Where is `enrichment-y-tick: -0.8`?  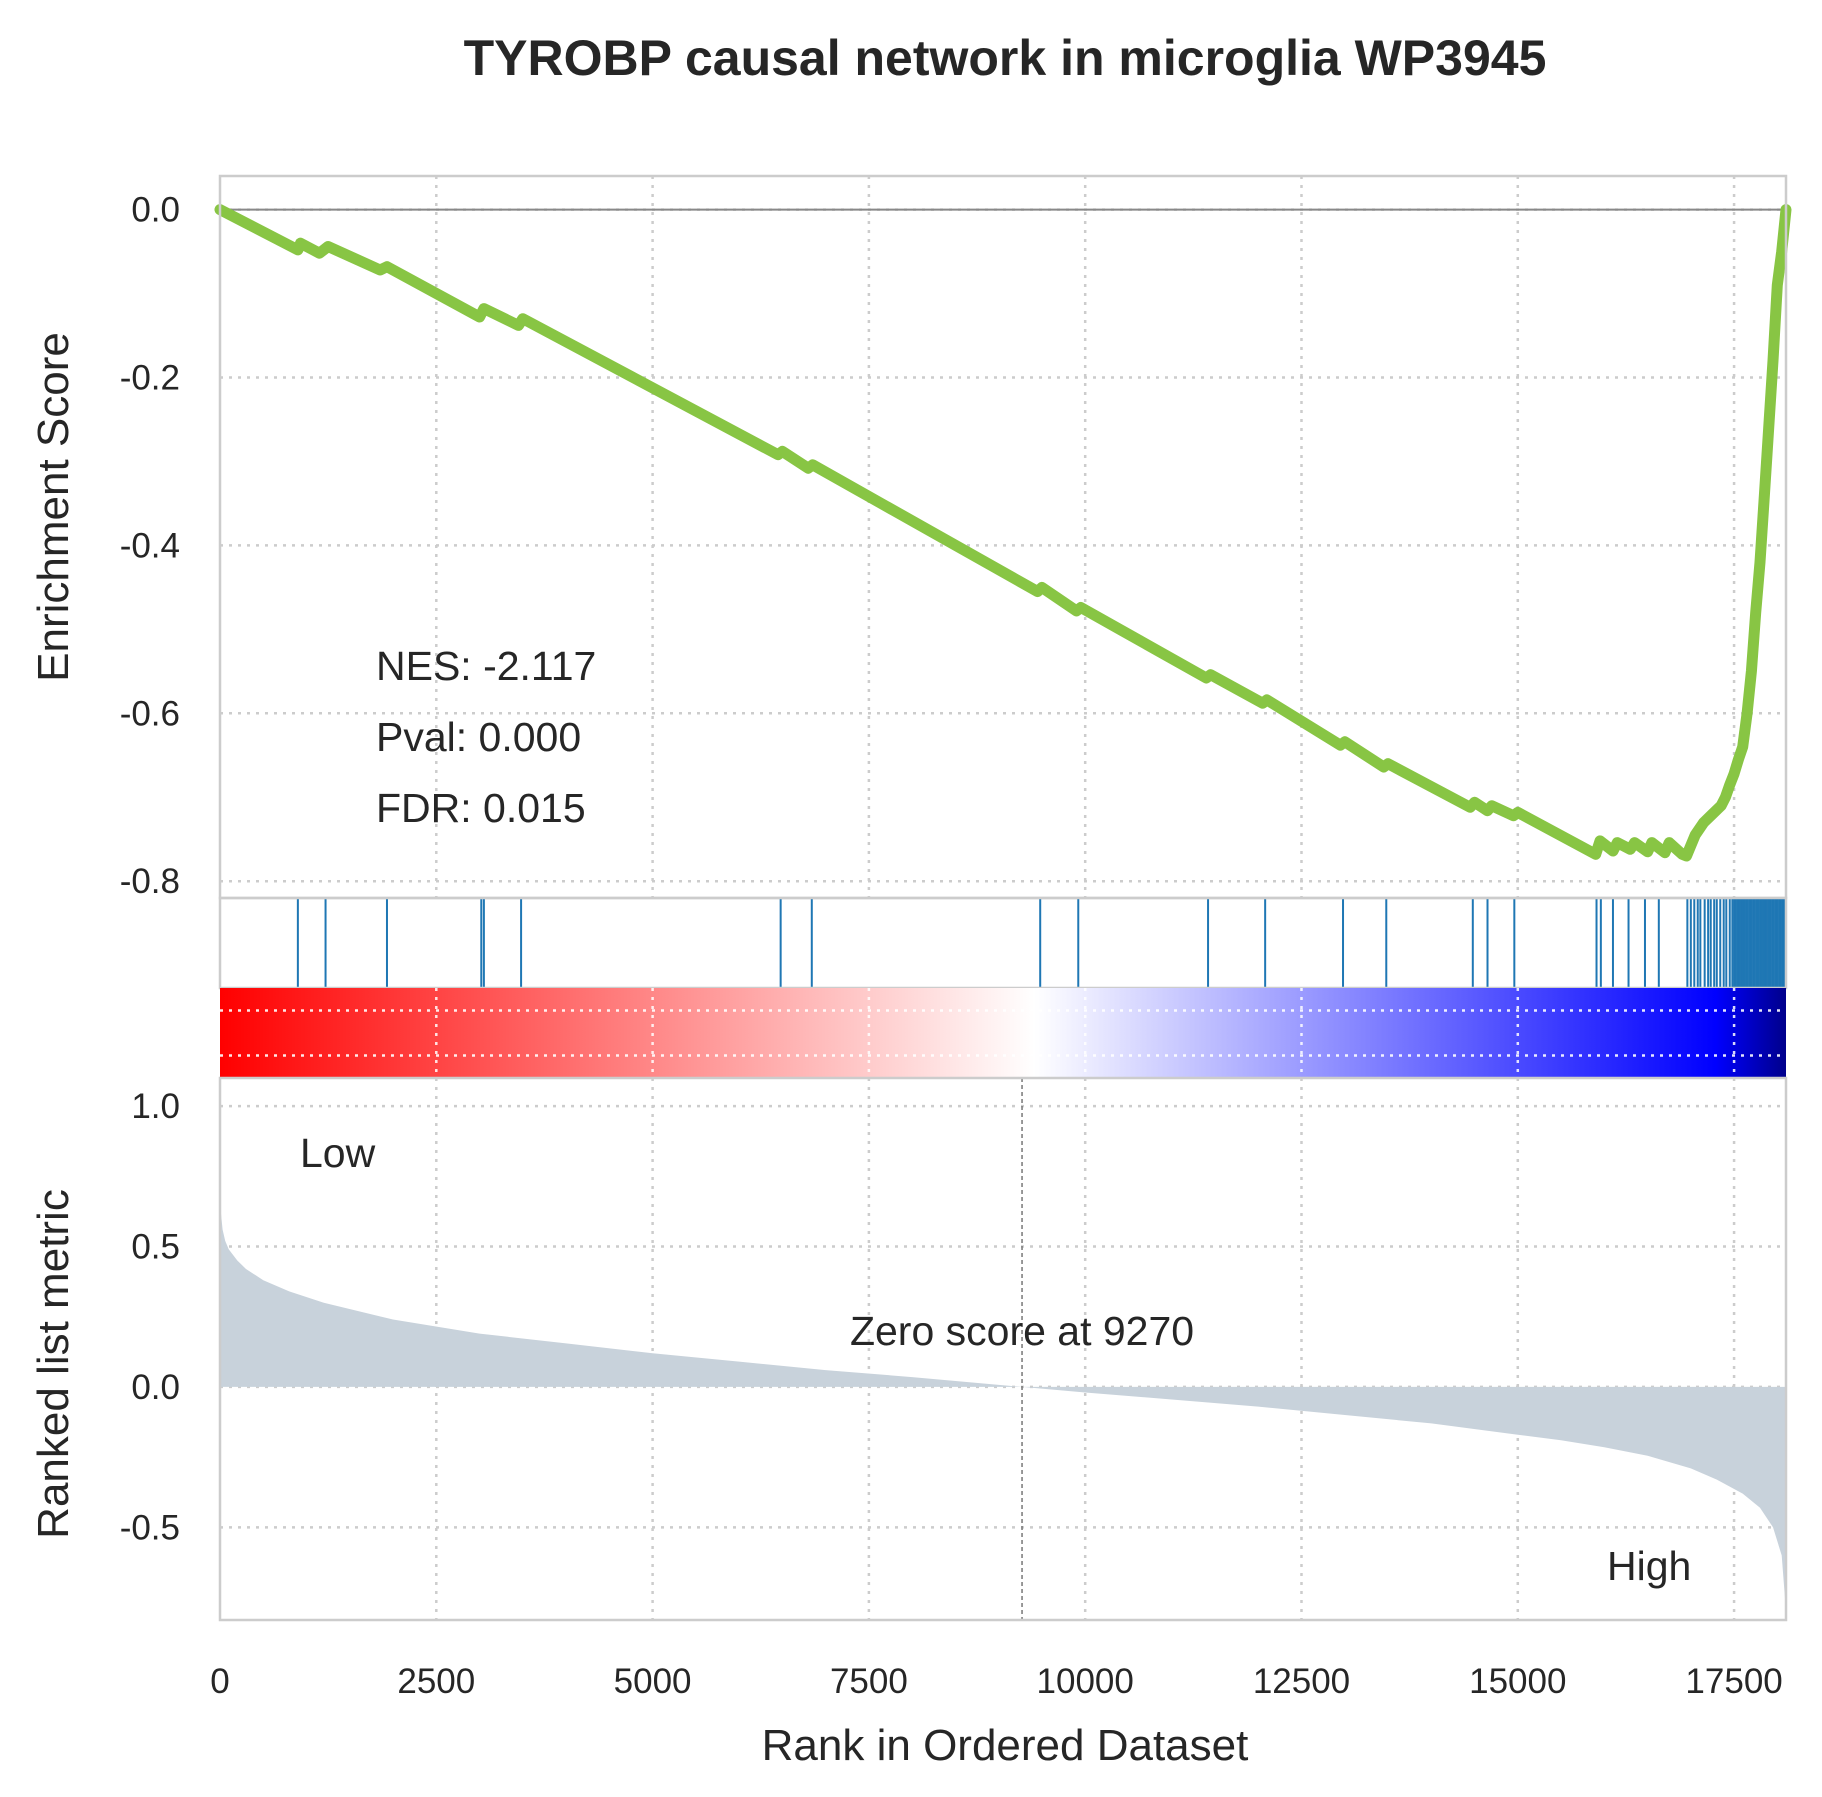
enrichment-y-tick: -0.8 is located at coordinates (150, 881).